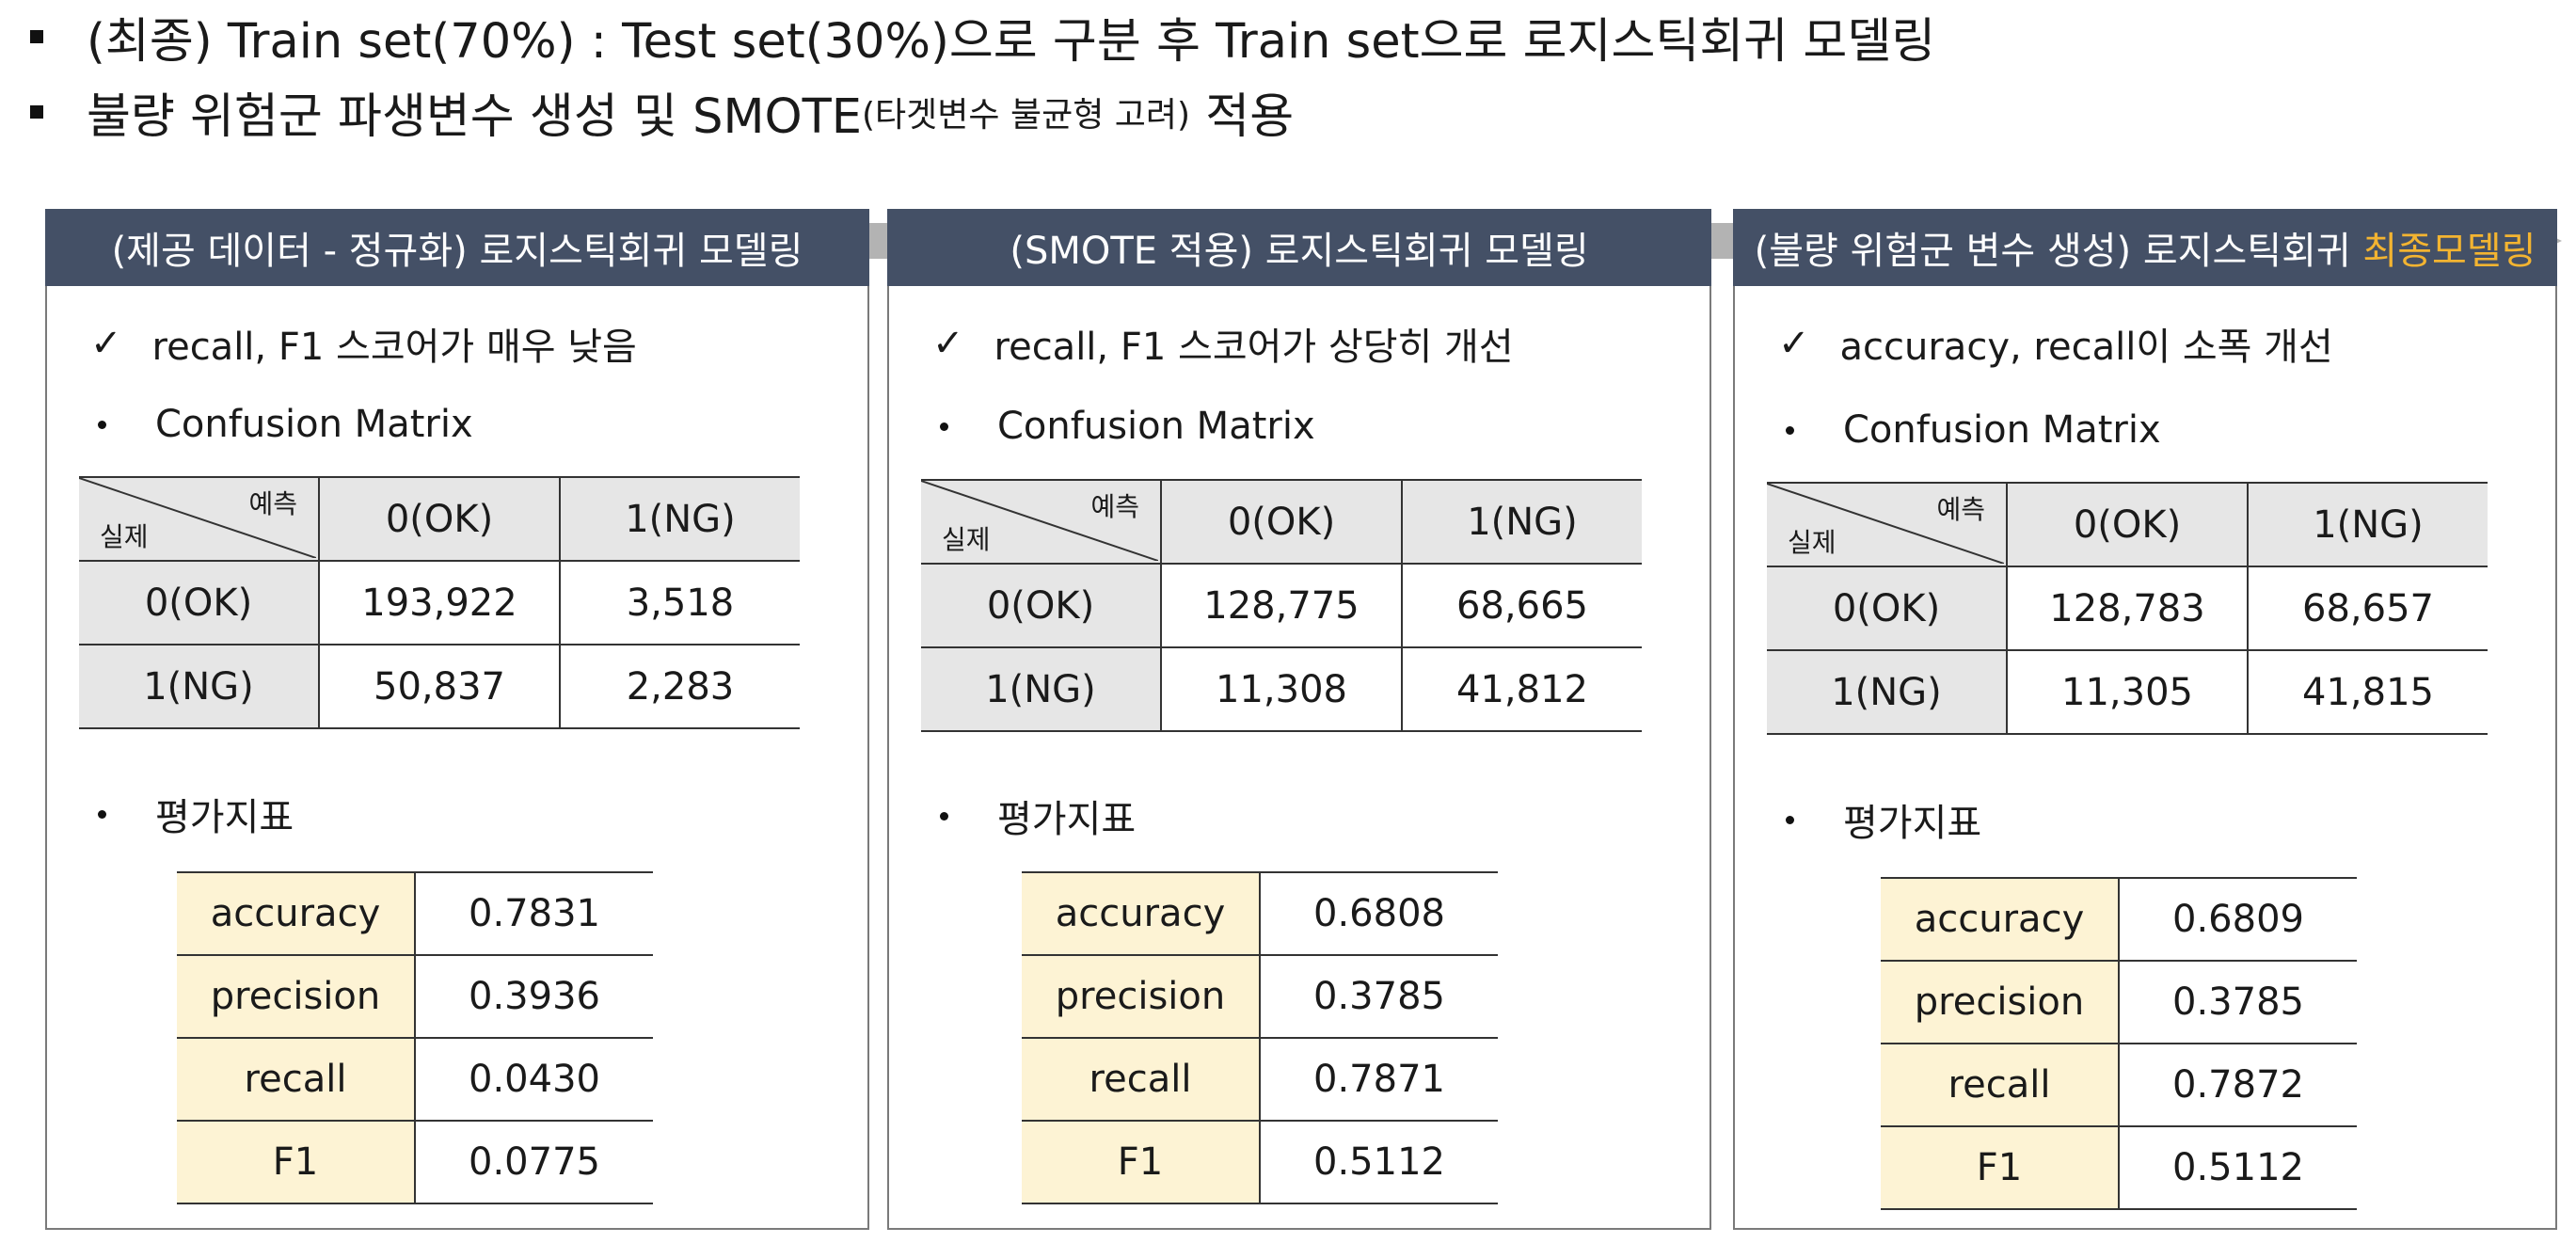 The image size is (2576, 1259). I want to click on summary-bullet-2: 불량 위험군 파생변수 생성 및 SMOTE (타겟변수 불균형 고려) 적용, so click(662, 112).